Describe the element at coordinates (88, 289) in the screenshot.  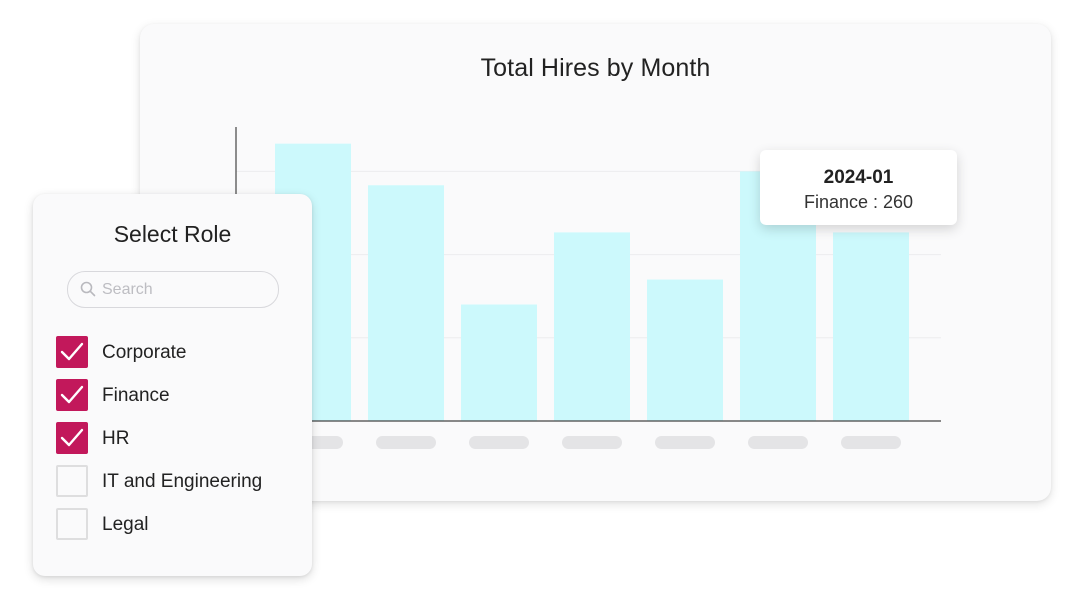
I see `search-icon` at that location.